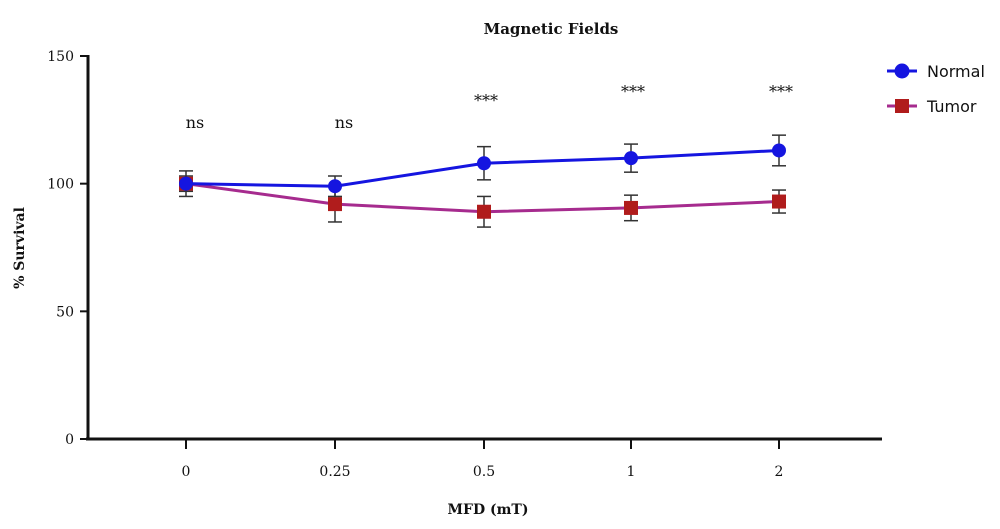 Image resolution: width=1000 pixels, height=529 pixels. Describe the element at coordinates (902, 106) in the screenshot. I see `legend-marker-tumor` at that location.